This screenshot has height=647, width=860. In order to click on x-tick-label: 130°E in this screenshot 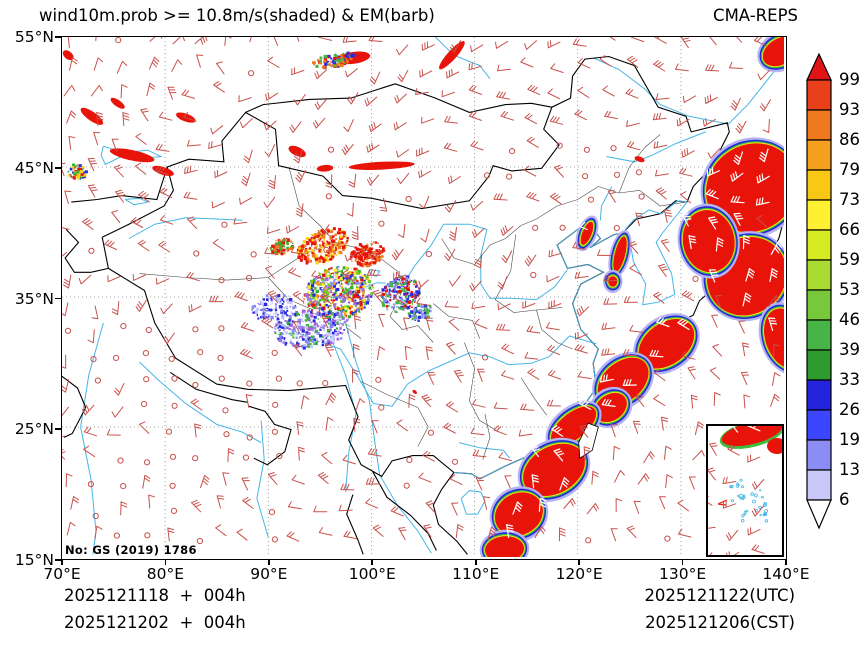, I will do `click(682, 574)`.